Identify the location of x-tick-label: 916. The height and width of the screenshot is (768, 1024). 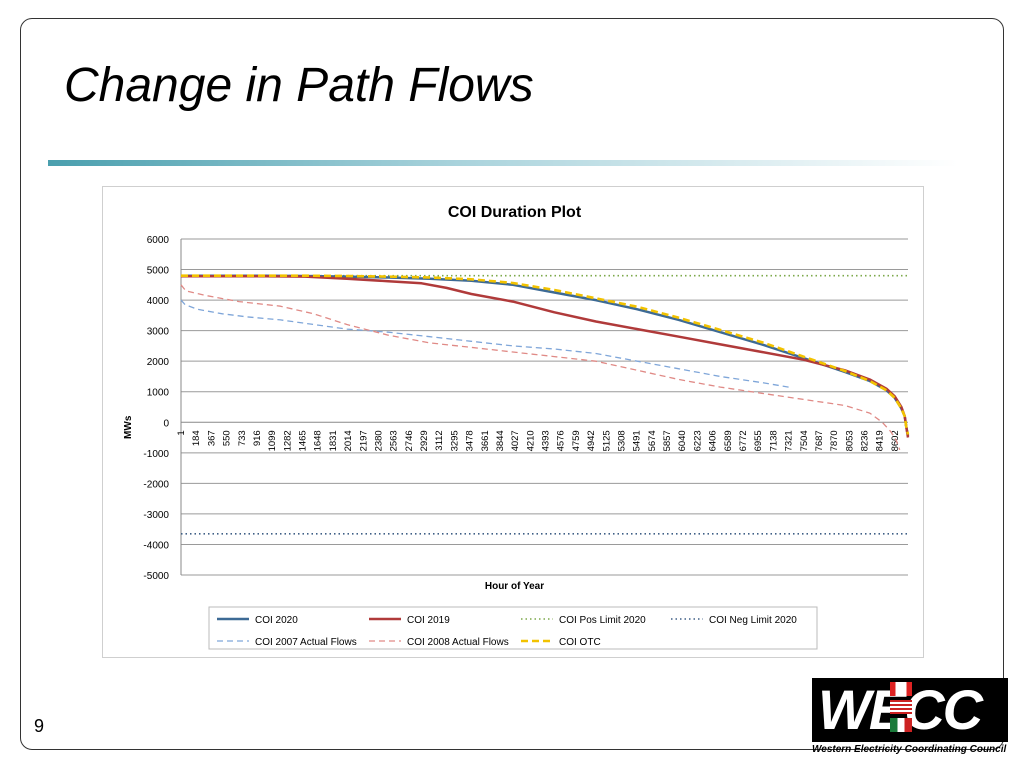
(257, 438).